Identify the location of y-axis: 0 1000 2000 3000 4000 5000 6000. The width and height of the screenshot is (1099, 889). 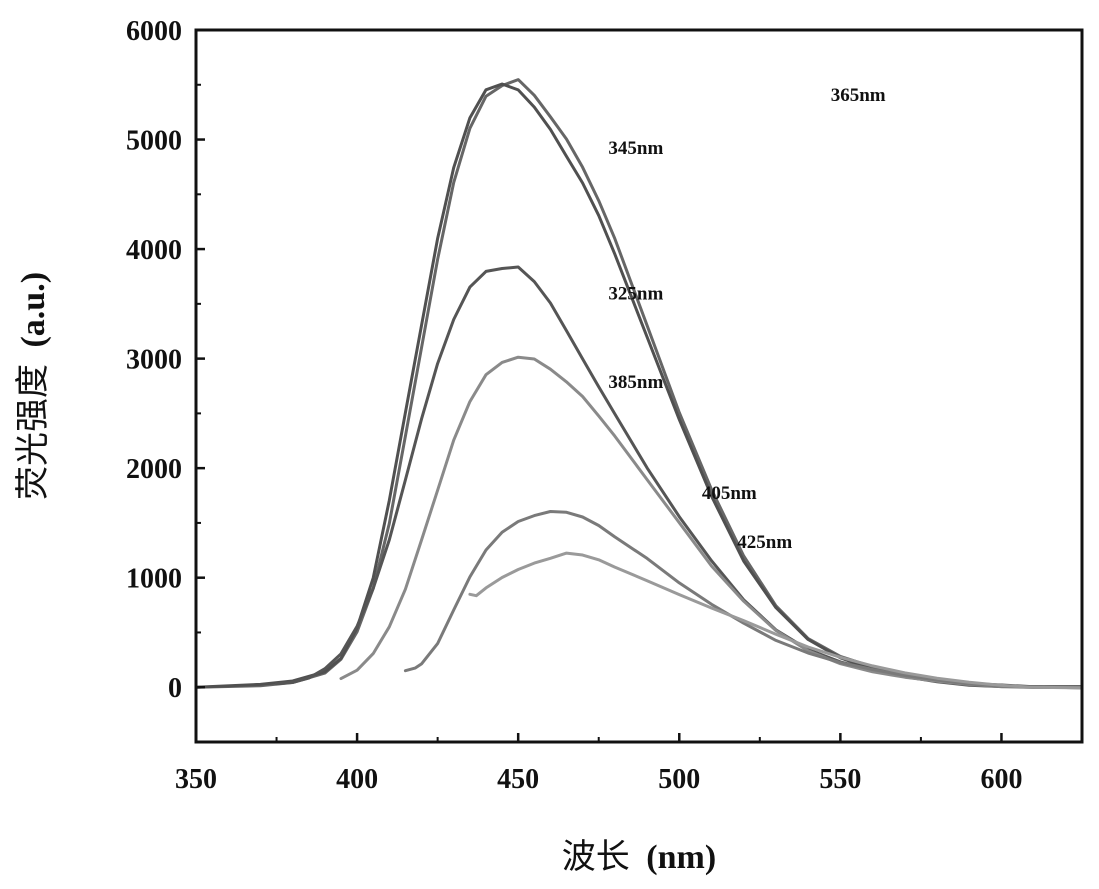
(165, 379).